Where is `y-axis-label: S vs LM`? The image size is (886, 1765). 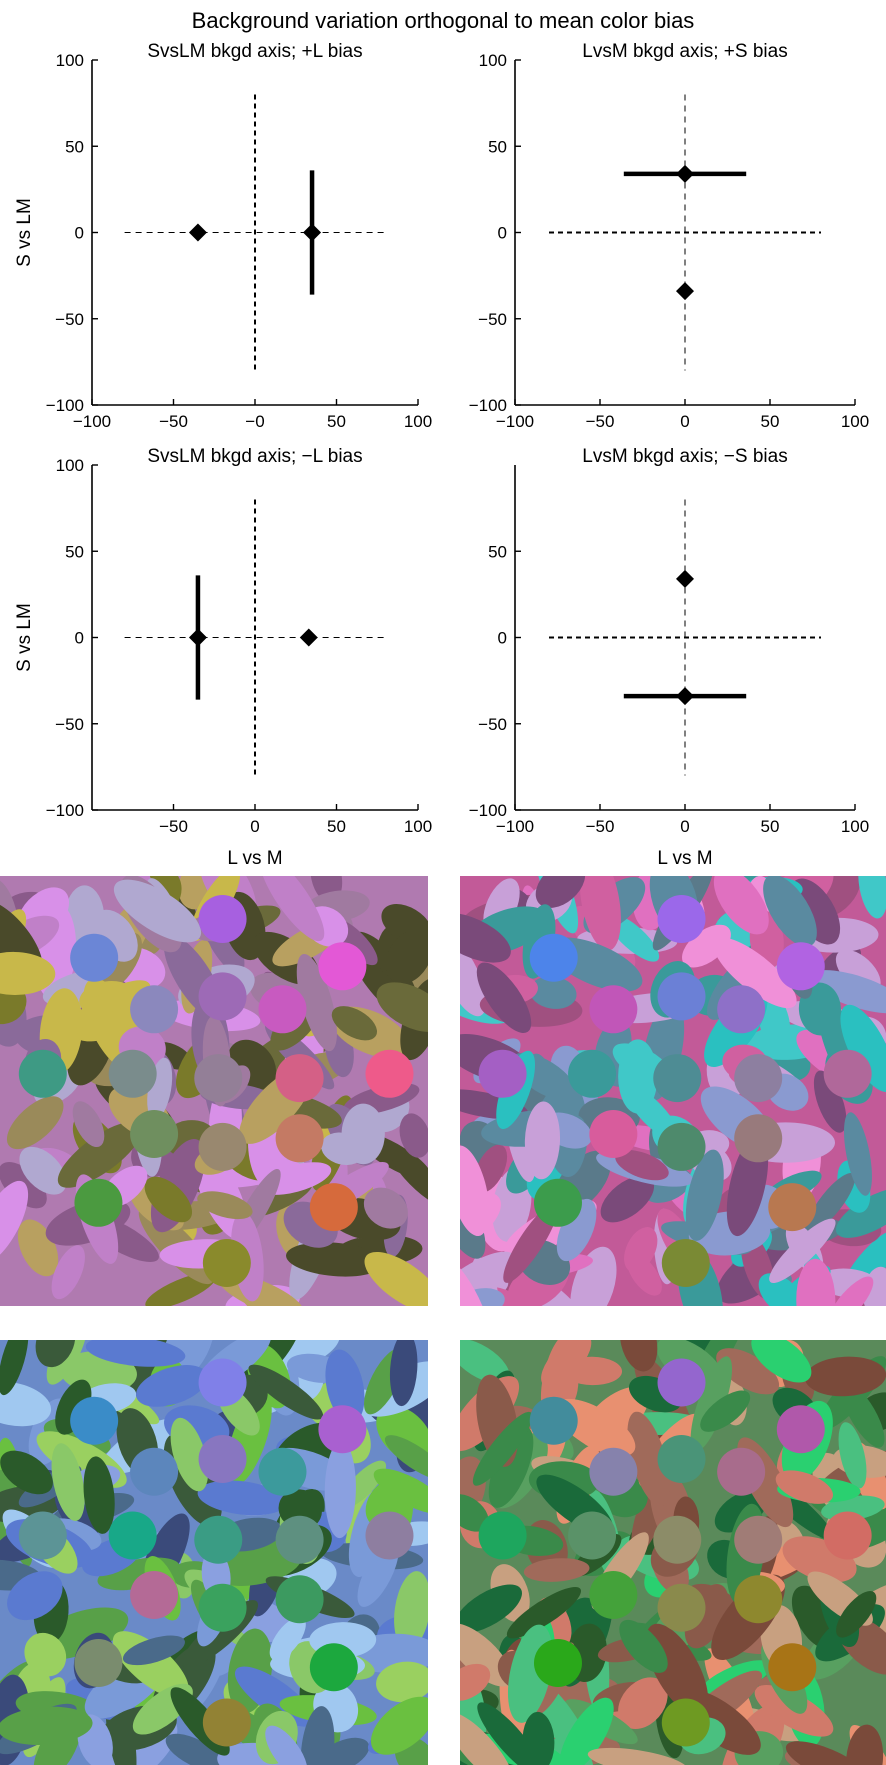 y-axis-label: S vs LM is located at coordinates (24, 232).